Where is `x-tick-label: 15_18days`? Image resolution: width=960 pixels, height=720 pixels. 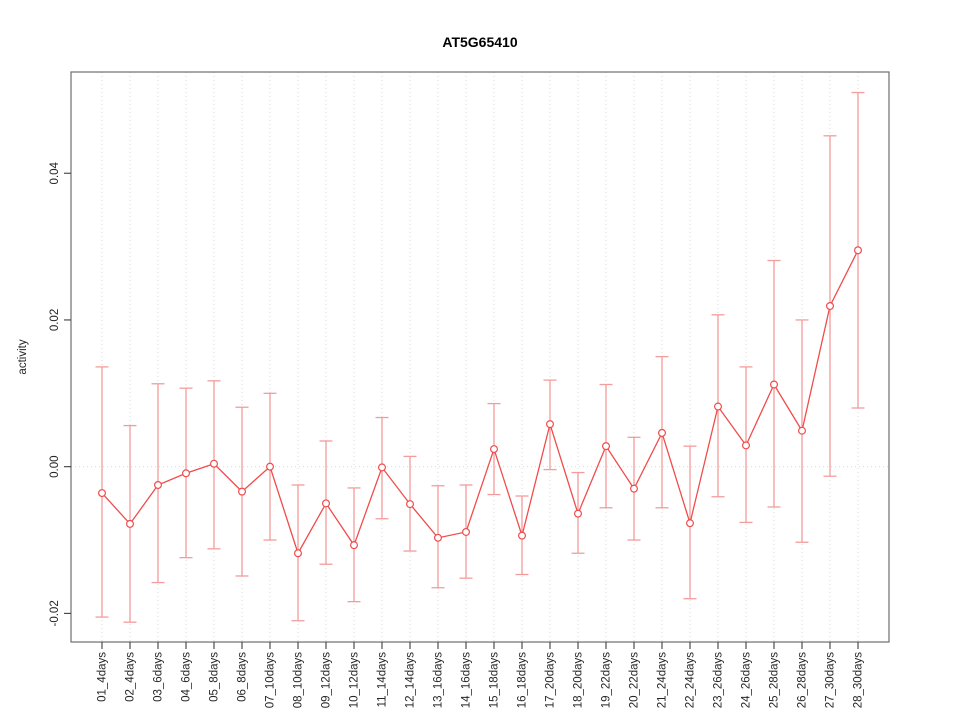
x-tick-label: 15_18days is located at coordinates (495, 680).